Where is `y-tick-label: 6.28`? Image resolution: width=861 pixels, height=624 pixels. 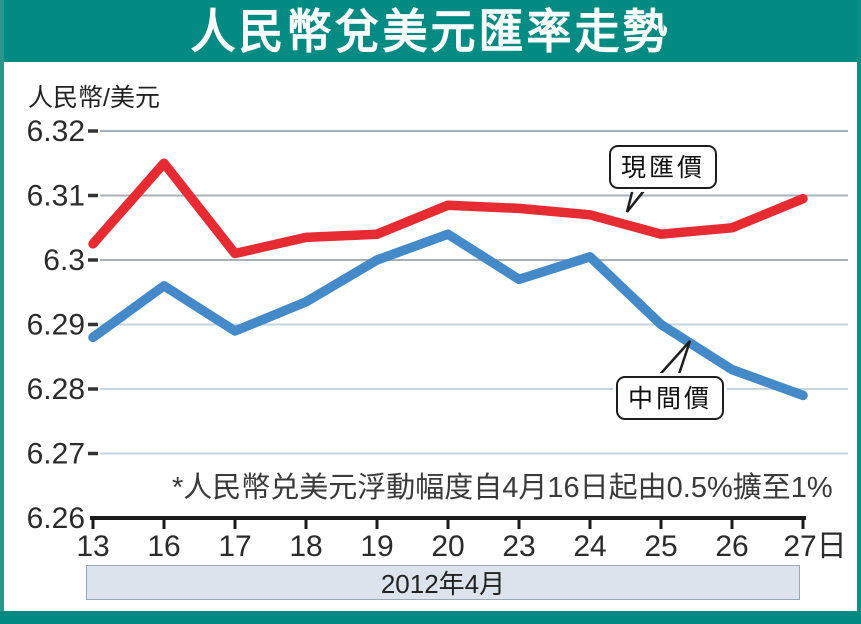 y-tick-label: 6.28 is located at coordinates (56, 389).